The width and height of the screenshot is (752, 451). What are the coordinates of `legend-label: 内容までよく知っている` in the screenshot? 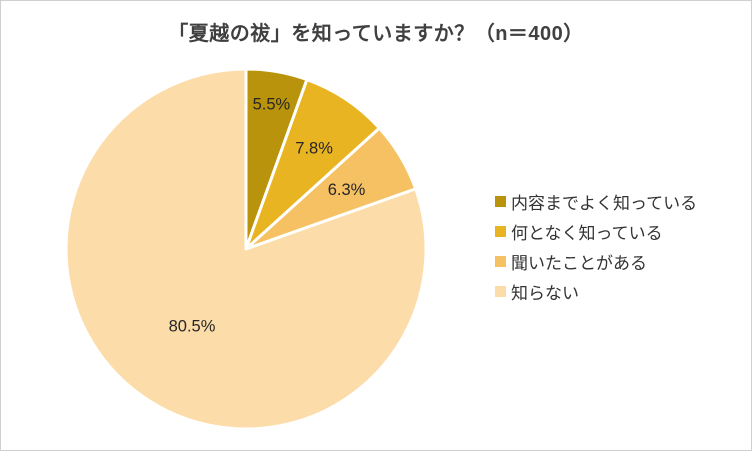 It's located at (604, 203).